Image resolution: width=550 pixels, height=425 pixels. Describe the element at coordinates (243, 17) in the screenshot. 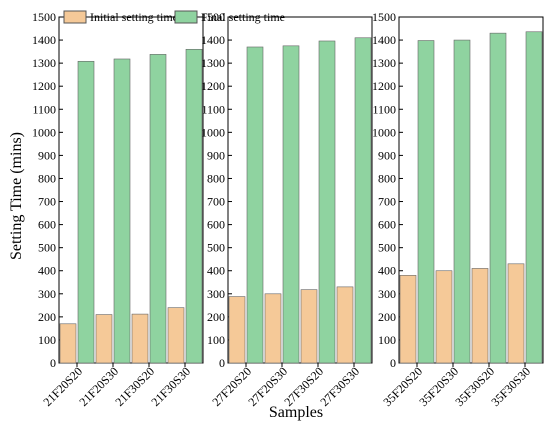

I see `legend-label-final: Final setting time` at that location.